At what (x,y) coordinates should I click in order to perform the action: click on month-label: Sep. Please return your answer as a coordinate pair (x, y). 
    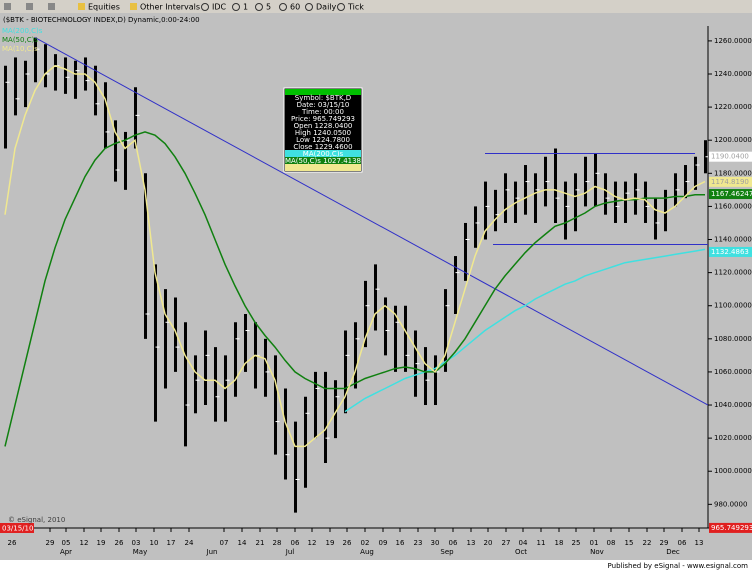
    Looking at the image, I should click on (447, 552).